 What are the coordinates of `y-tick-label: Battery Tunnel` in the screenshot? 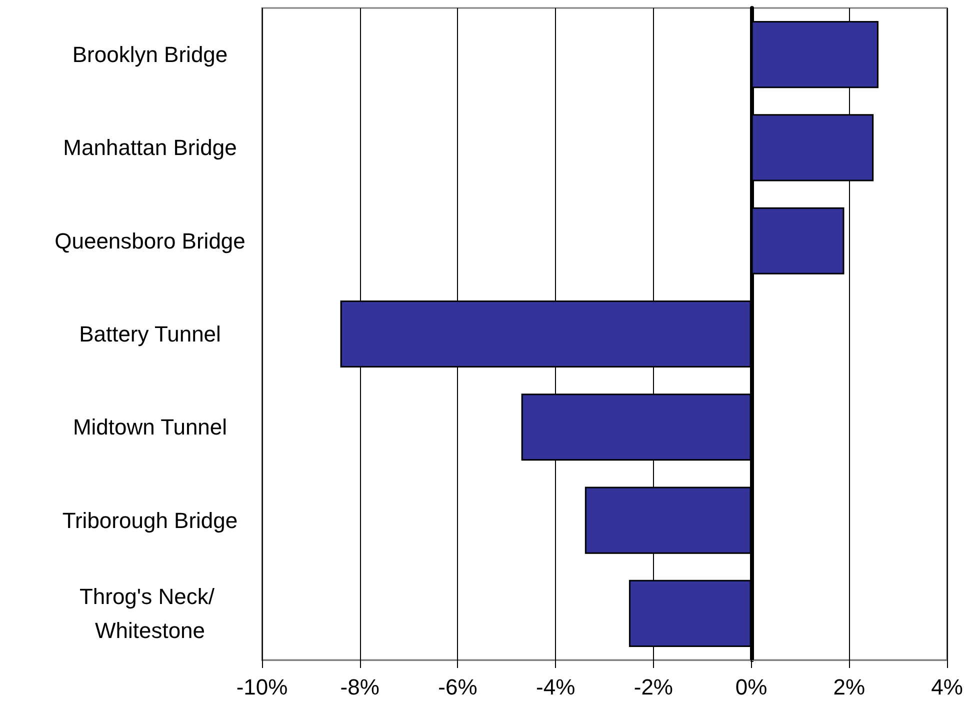 It's located at (150, 334).